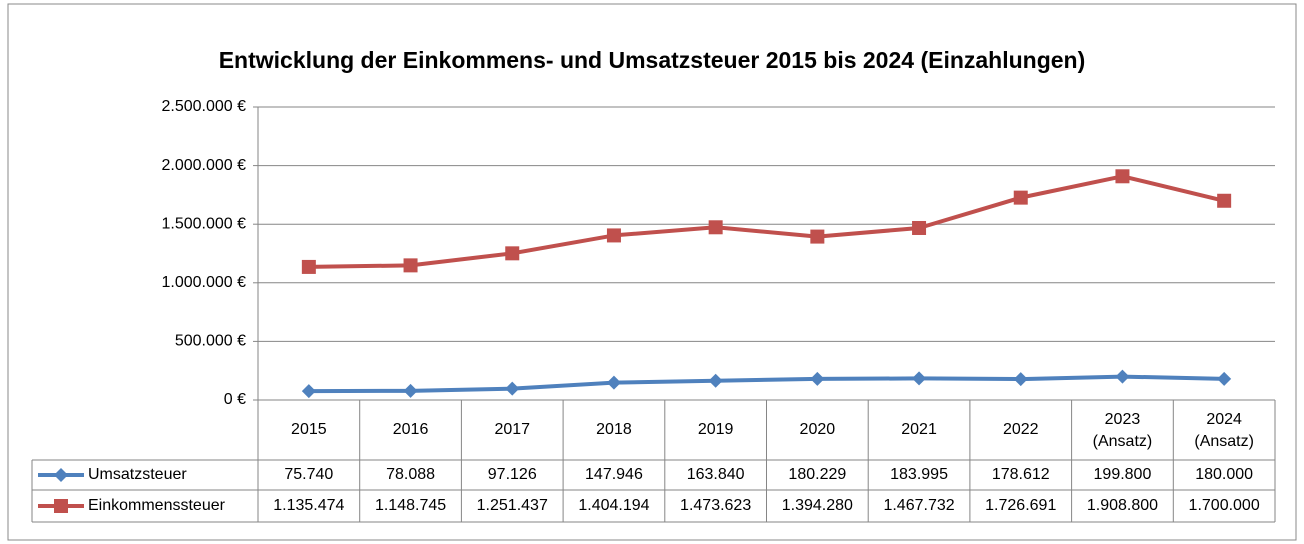 The height and width of the screenshot is (544, 1304). I want to click on value-label: 180.000, so click(1224, 474).